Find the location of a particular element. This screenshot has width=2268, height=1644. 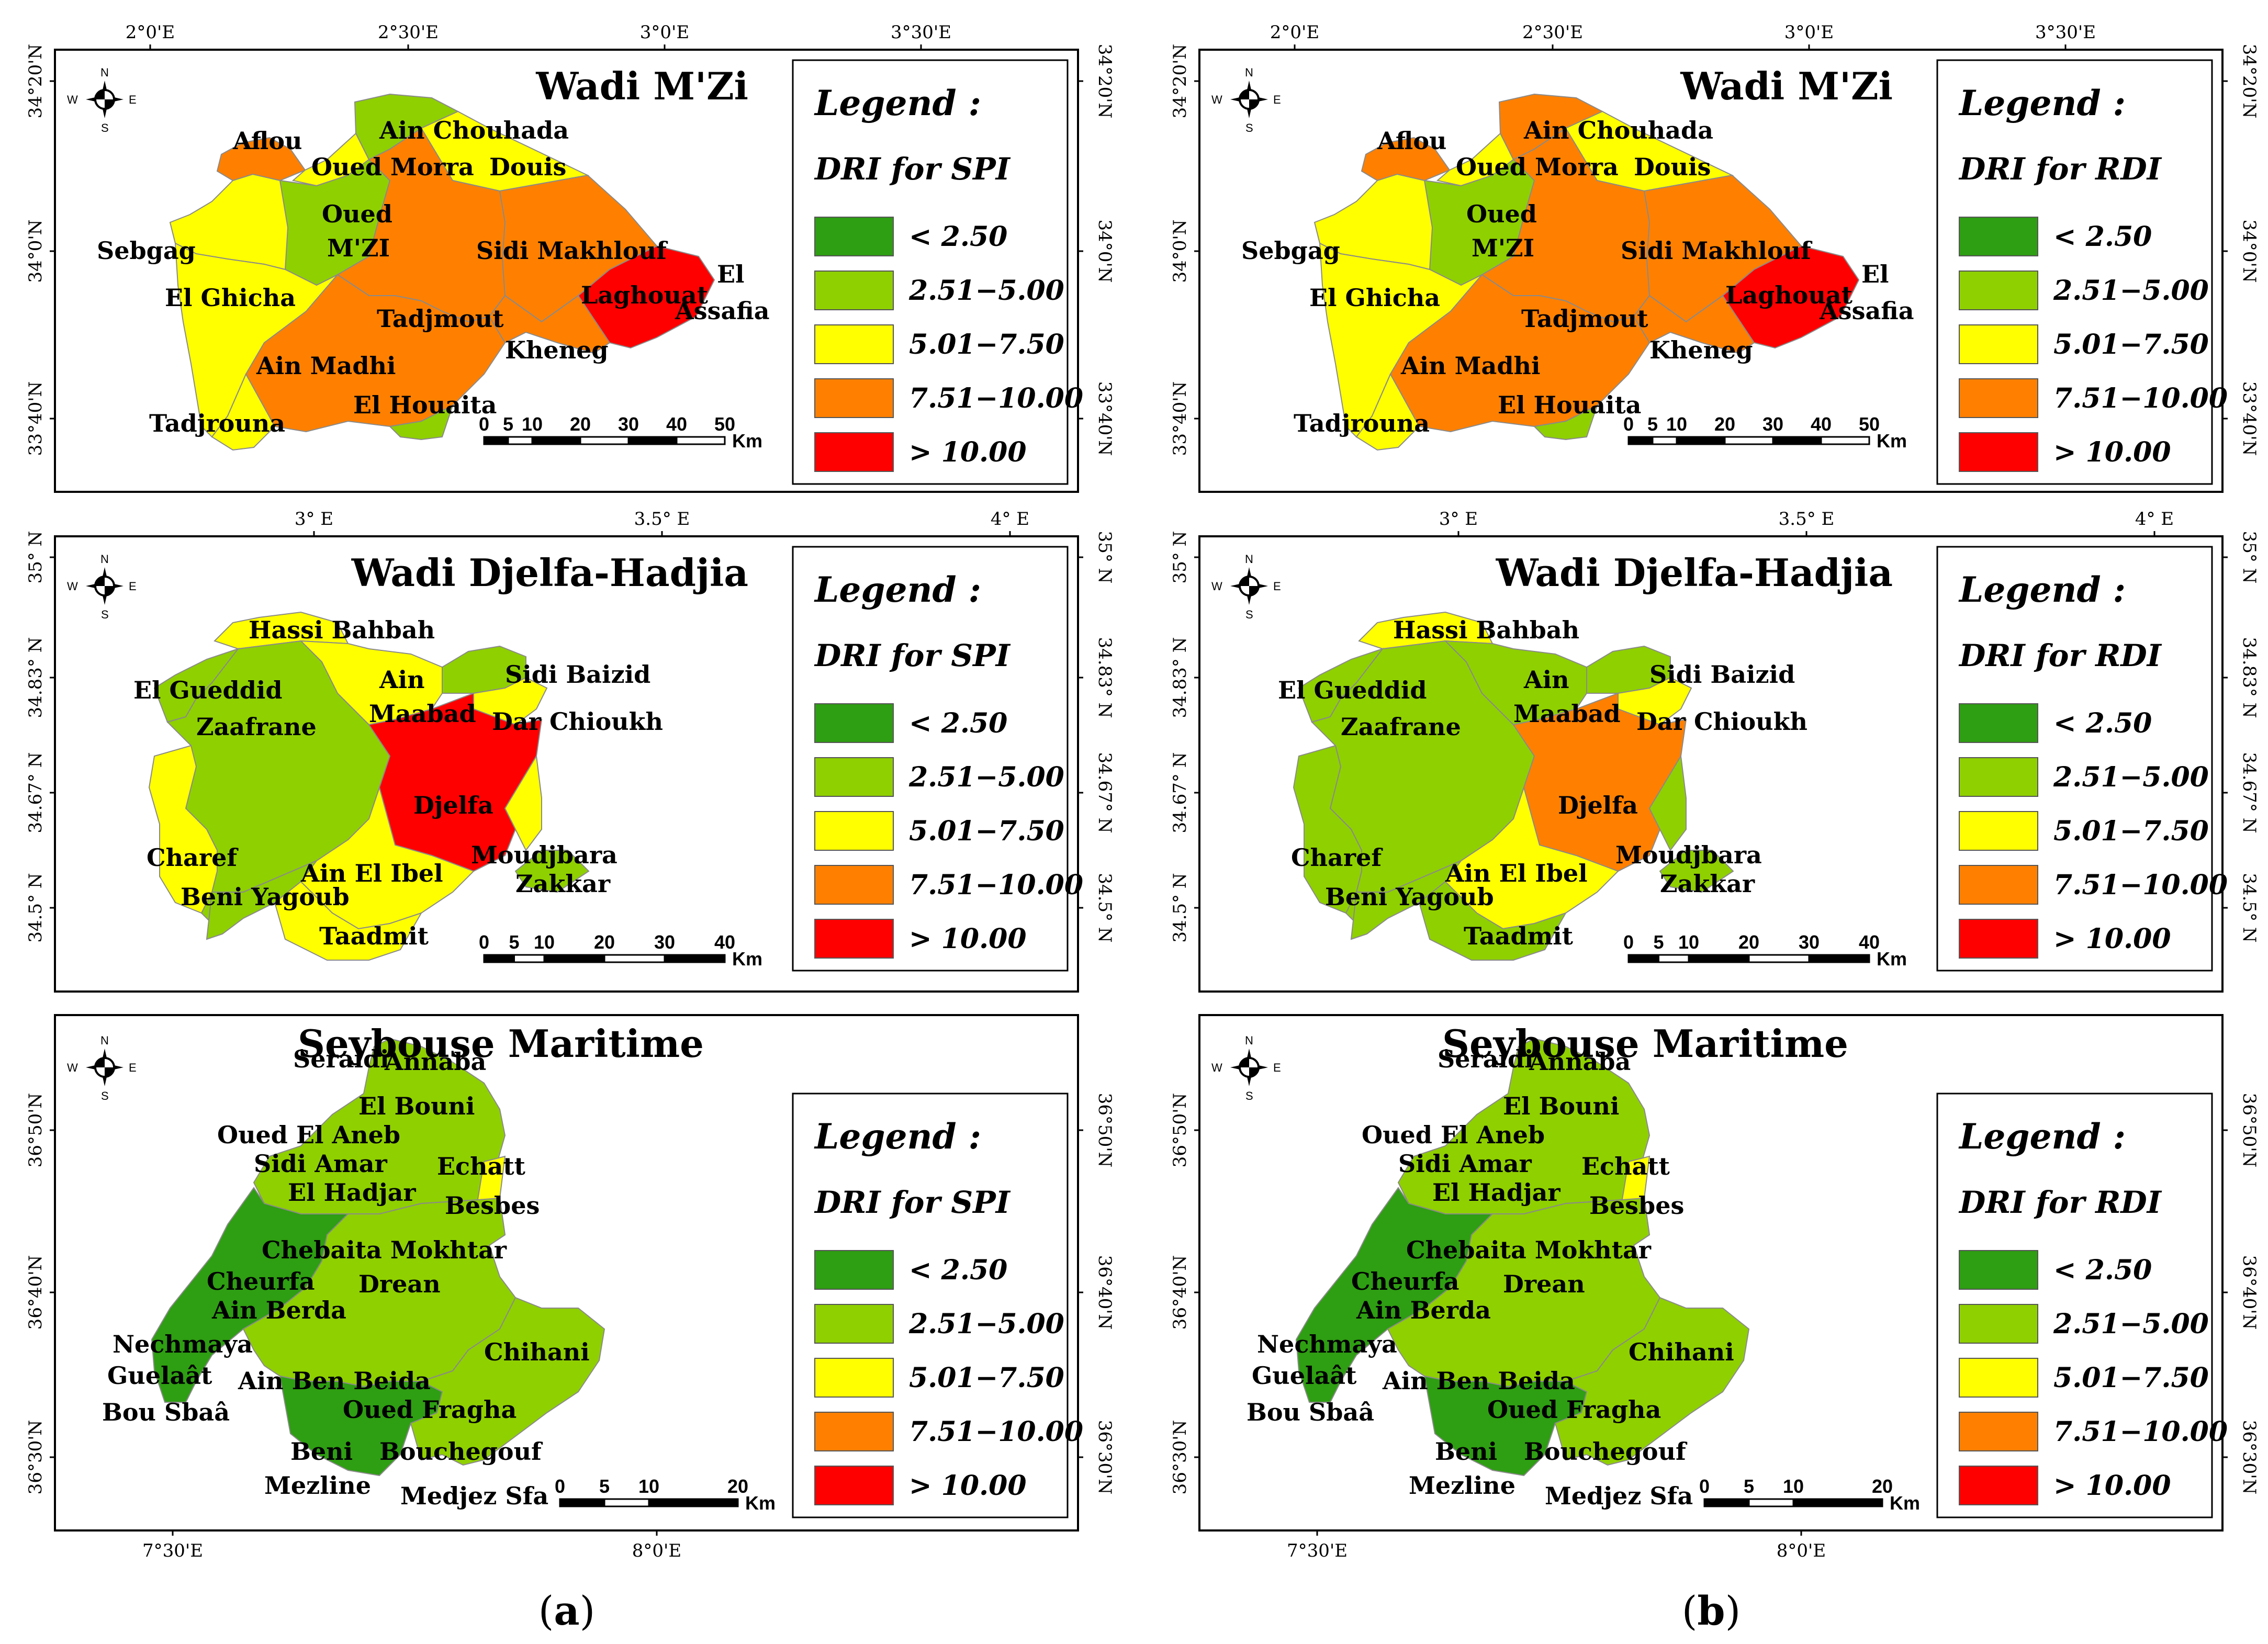

legend-index-name: DRI for RDI is located at coordinates (2060, 169).